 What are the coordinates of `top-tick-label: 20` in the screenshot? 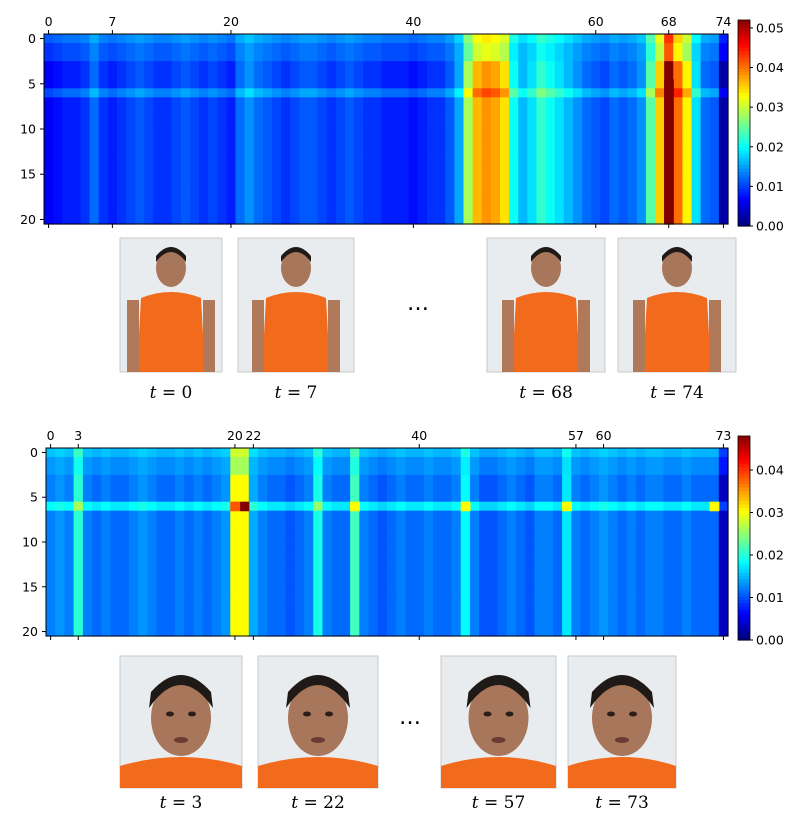 It's located at (235, 435).